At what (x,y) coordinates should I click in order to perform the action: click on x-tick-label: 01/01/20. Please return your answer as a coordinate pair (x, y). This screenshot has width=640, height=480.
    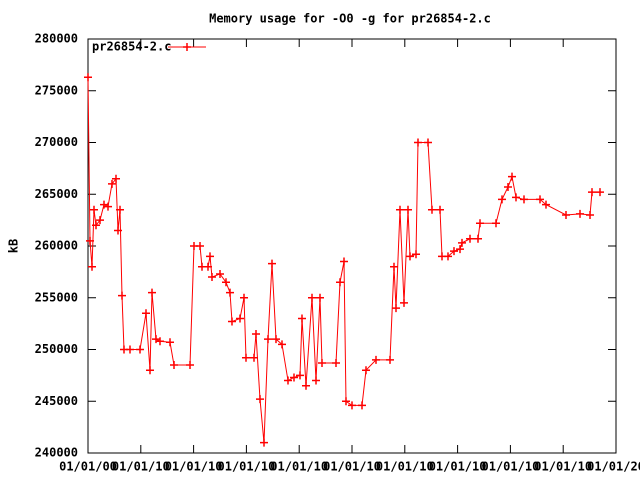
    Looking at the image, I should click on (613, 467).